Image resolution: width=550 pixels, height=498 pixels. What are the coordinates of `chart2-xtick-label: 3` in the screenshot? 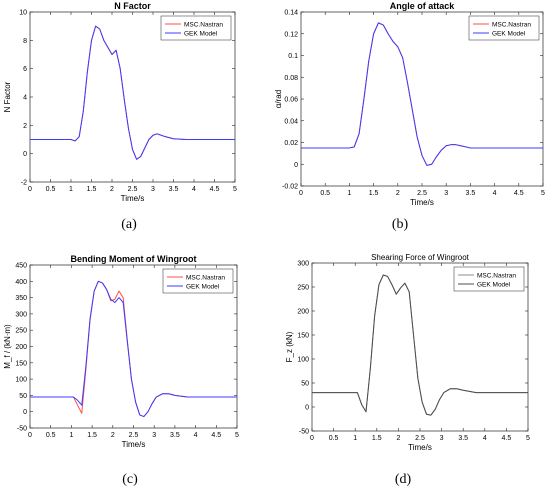 It's located at (154, 435).